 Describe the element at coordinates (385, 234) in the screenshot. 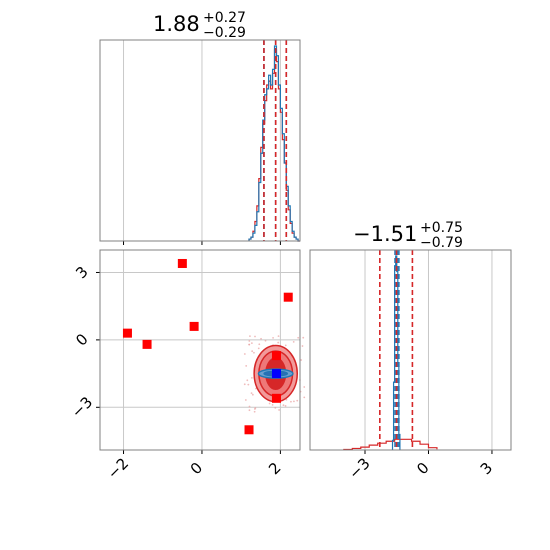

I see `title-p2-median: −1.51` at that location.